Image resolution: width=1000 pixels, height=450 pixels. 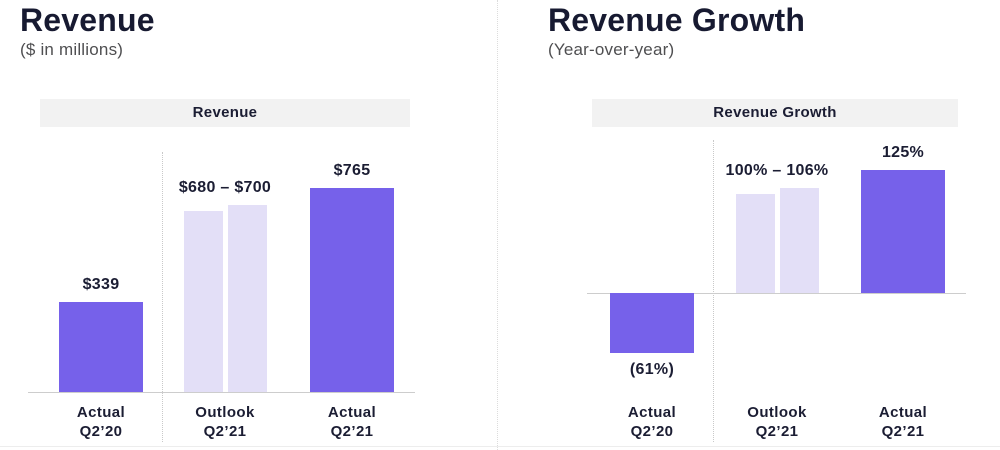 What do you see at coordinates (497, 225) in the screenshot?
I see `panel-divider` at bounding box center [497, 225].